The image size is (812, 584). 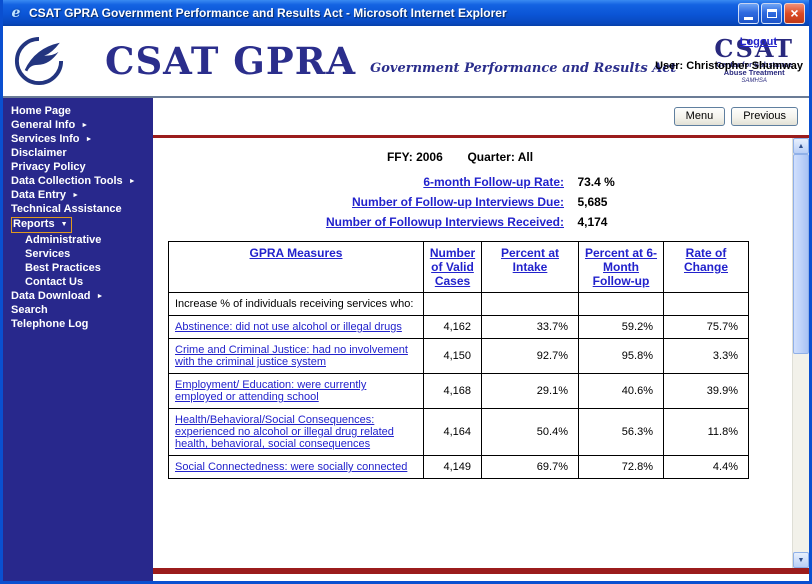 What do you see at coordinates (481, 577) in the screenshot?
I see `bottom-margin` at bounding box center [481, 577].